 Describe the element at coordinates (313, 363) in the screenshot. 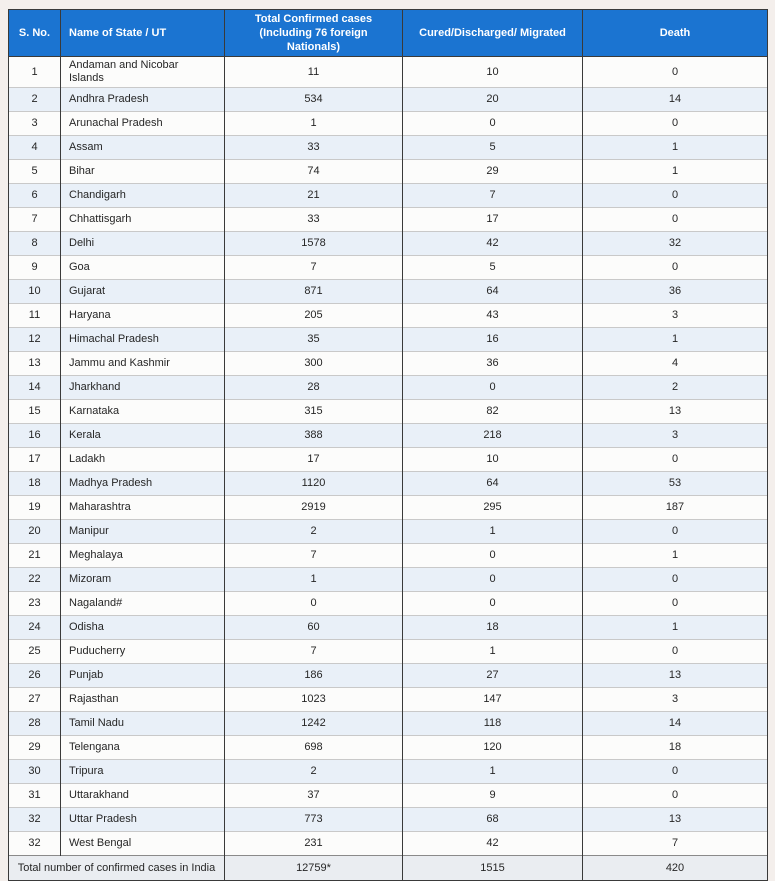

I see `confirmed-cell: 300` at that location.